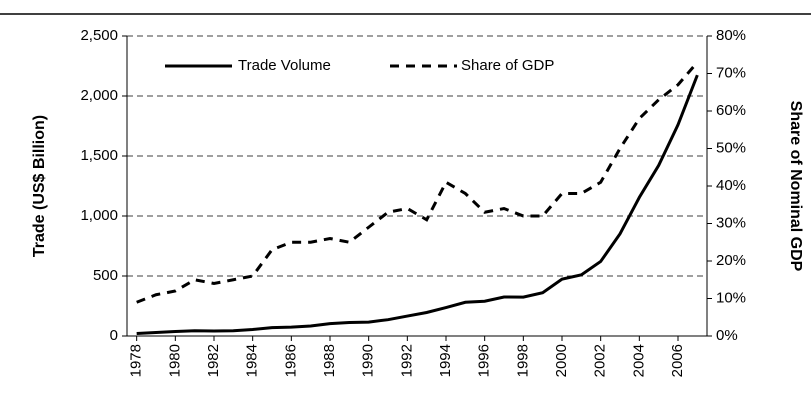 This screenshot has width=811, height=406. I want to click on y2-tick-label: 30%, so click(731, 222).